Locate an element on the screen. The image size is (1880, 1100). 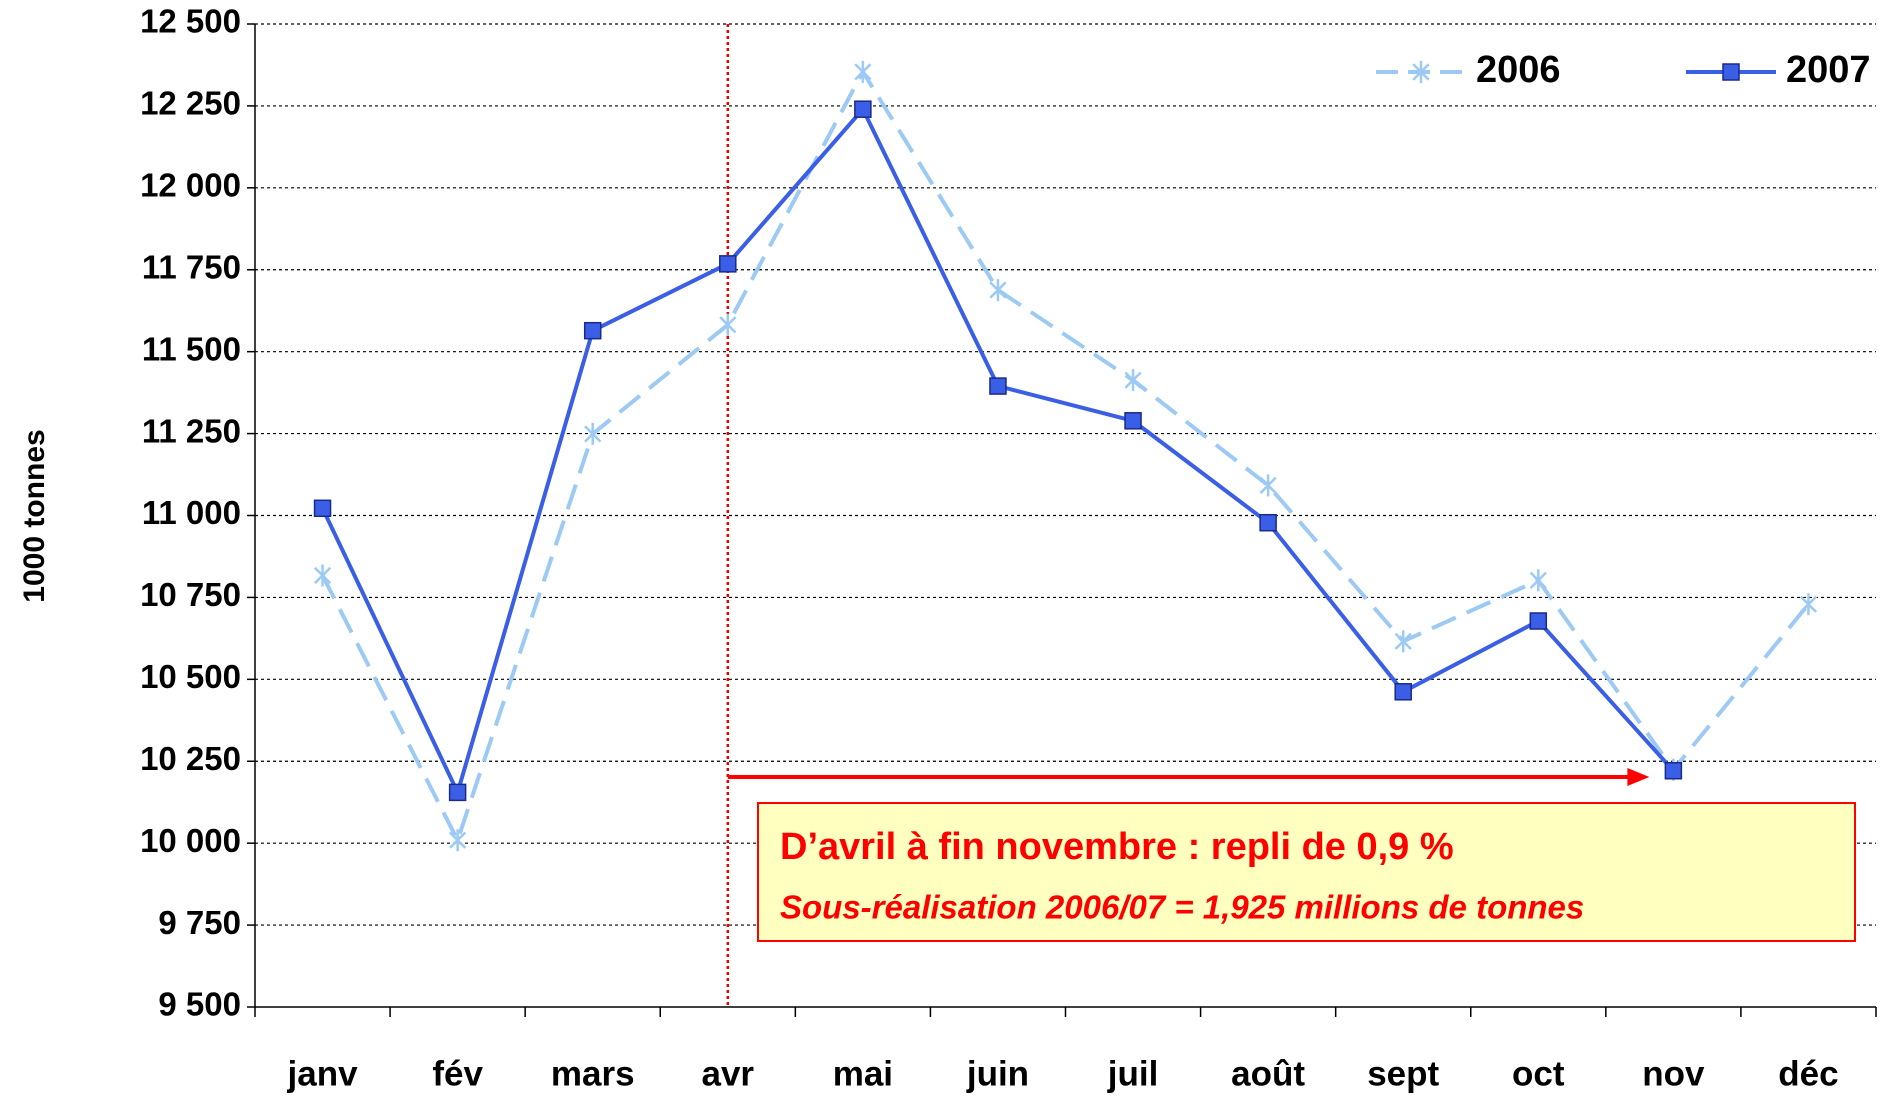
x-tick-label: oct is located at coordinates (1538, 1073).